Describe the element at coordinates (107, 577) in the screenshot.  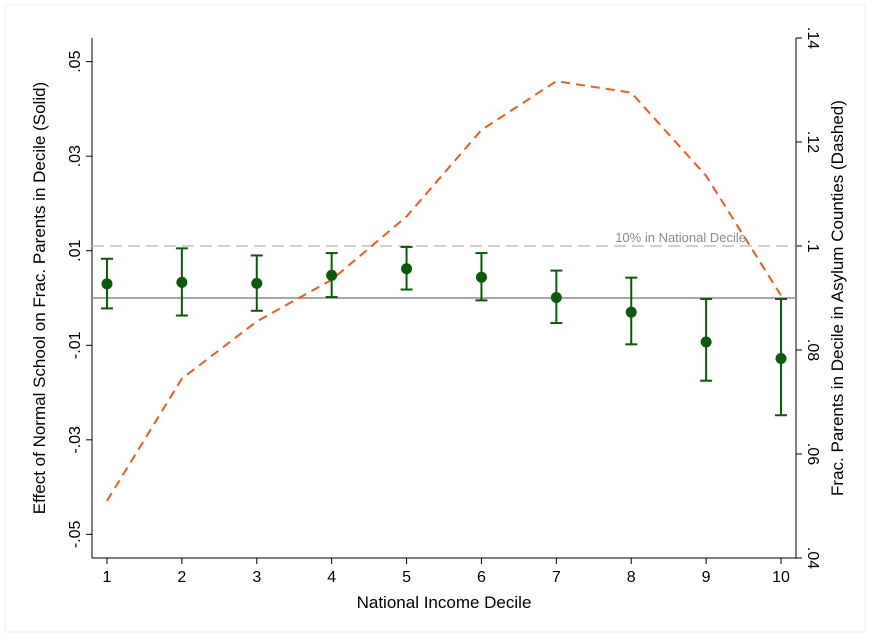
I see `x-tick-label: 1` at that location.